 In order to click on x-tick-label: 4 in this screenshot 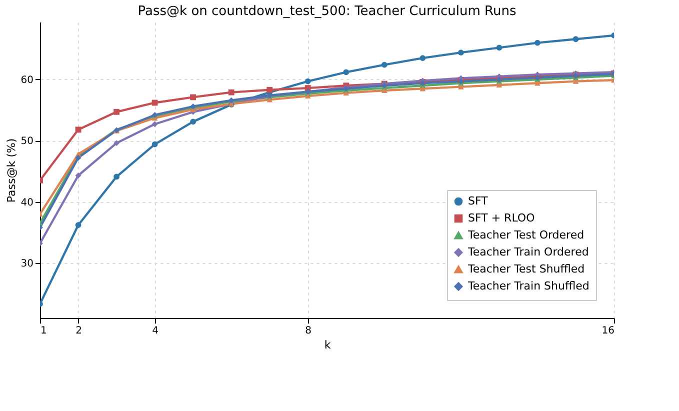, I will do `click(155, 331)`.